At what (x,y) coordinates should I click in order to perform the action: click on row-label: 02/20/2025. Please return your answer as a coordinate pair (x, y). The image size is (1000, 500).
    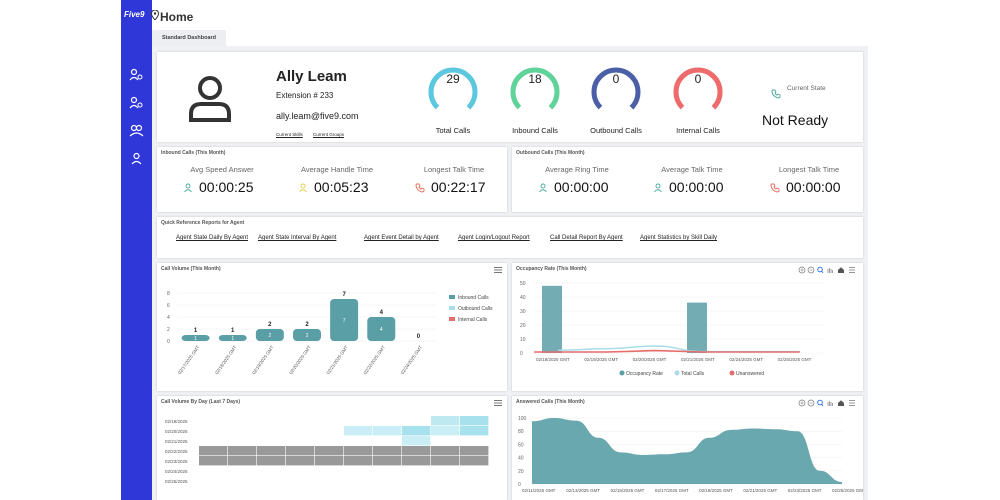
    Looking at the image, I should click on (176, 431).